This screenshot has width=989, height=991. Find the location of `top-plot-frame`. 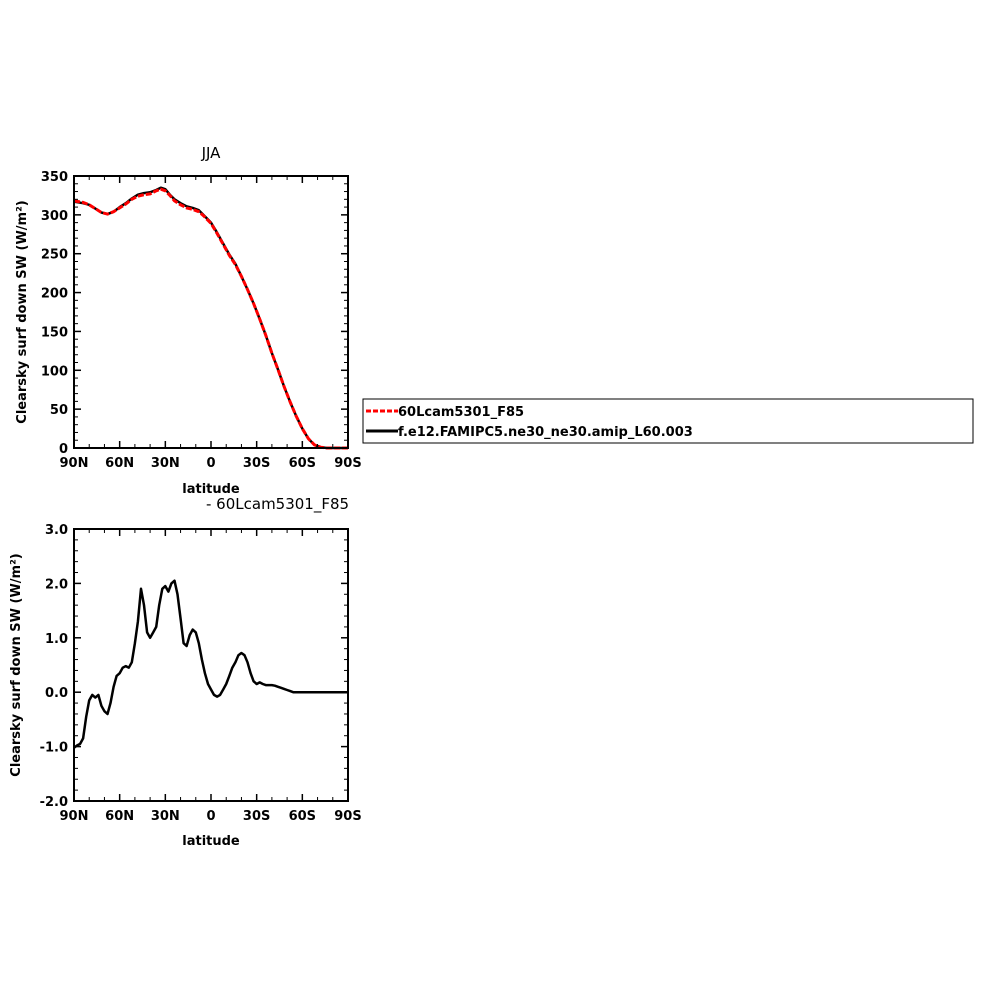

top-plot-frame is located at coordinates (211, 312).